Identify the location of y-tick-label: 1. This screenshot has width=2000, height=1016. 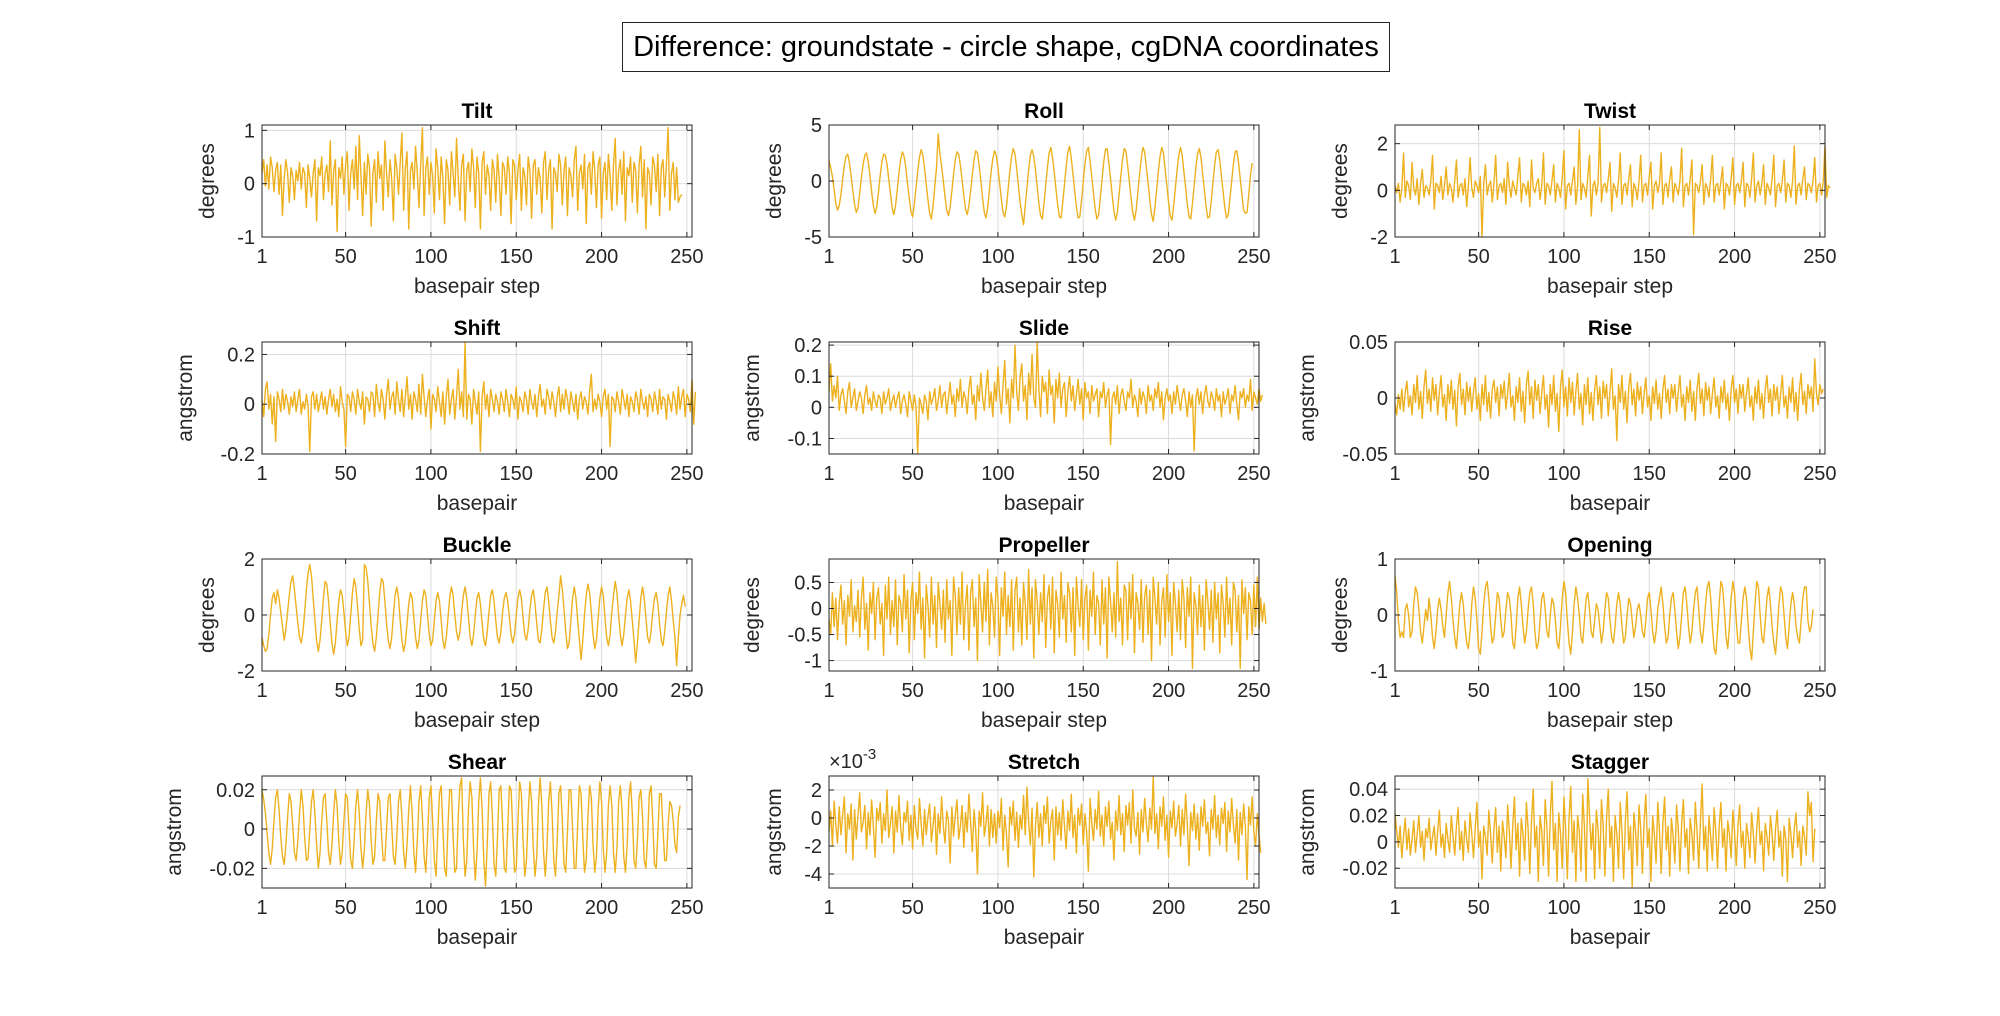
(1382, 560).